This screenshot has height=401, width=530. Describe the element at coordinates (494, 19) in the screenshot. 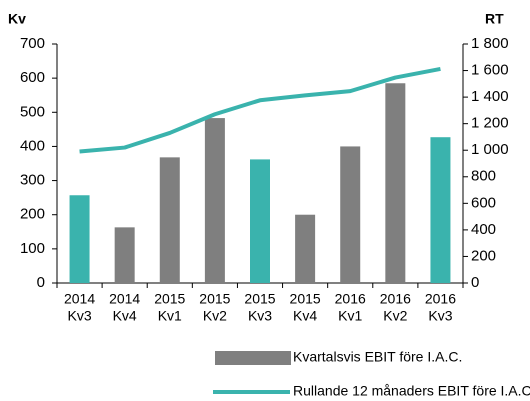

I see `y2-axis-title: RT` at that location.